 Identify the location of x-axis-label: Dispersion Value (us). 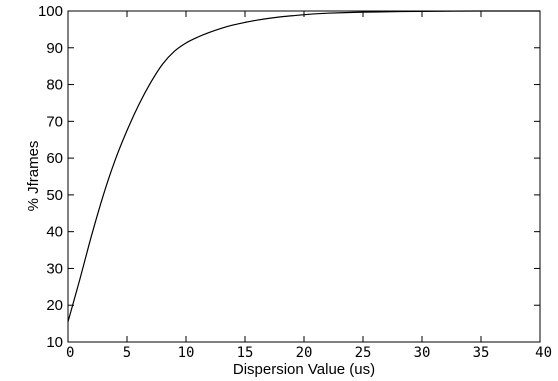
(304, 369).